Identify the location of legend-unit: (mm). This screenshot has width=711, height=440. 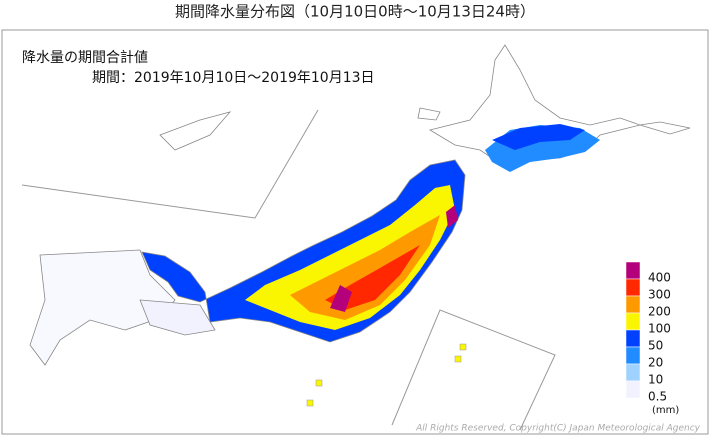
(665, 410).